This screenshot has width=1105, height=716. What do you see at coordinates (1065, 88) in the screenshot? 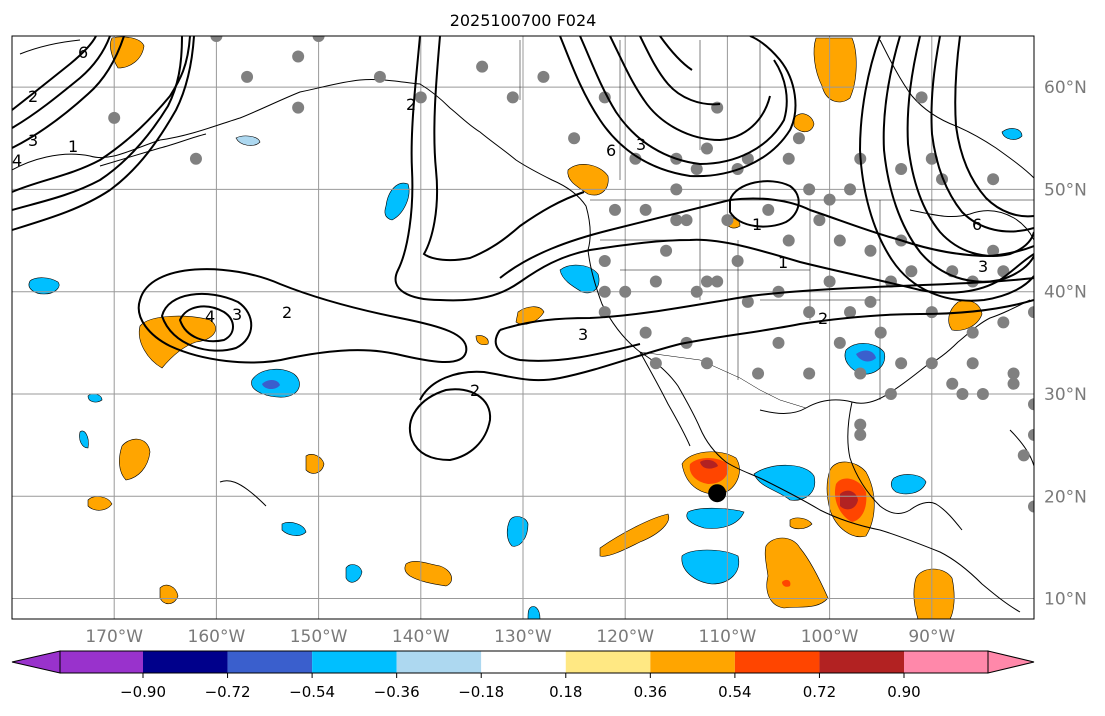
I see `lat-tick-label: 60°N` at bounding box center [1065, 88].